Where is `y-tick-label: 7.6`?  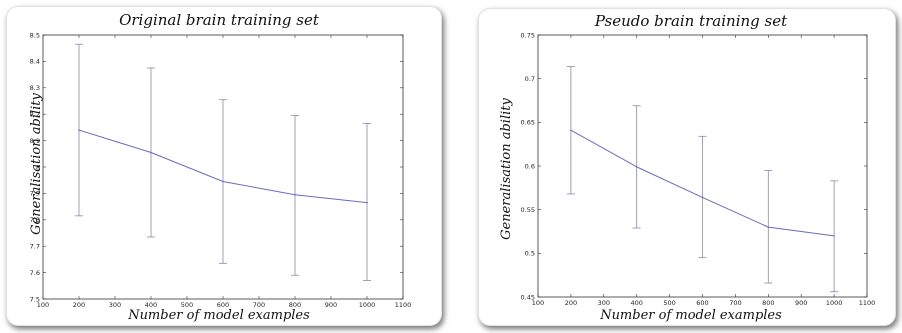 y-tick-label: 7.6 is located at coordinates (35, 273).